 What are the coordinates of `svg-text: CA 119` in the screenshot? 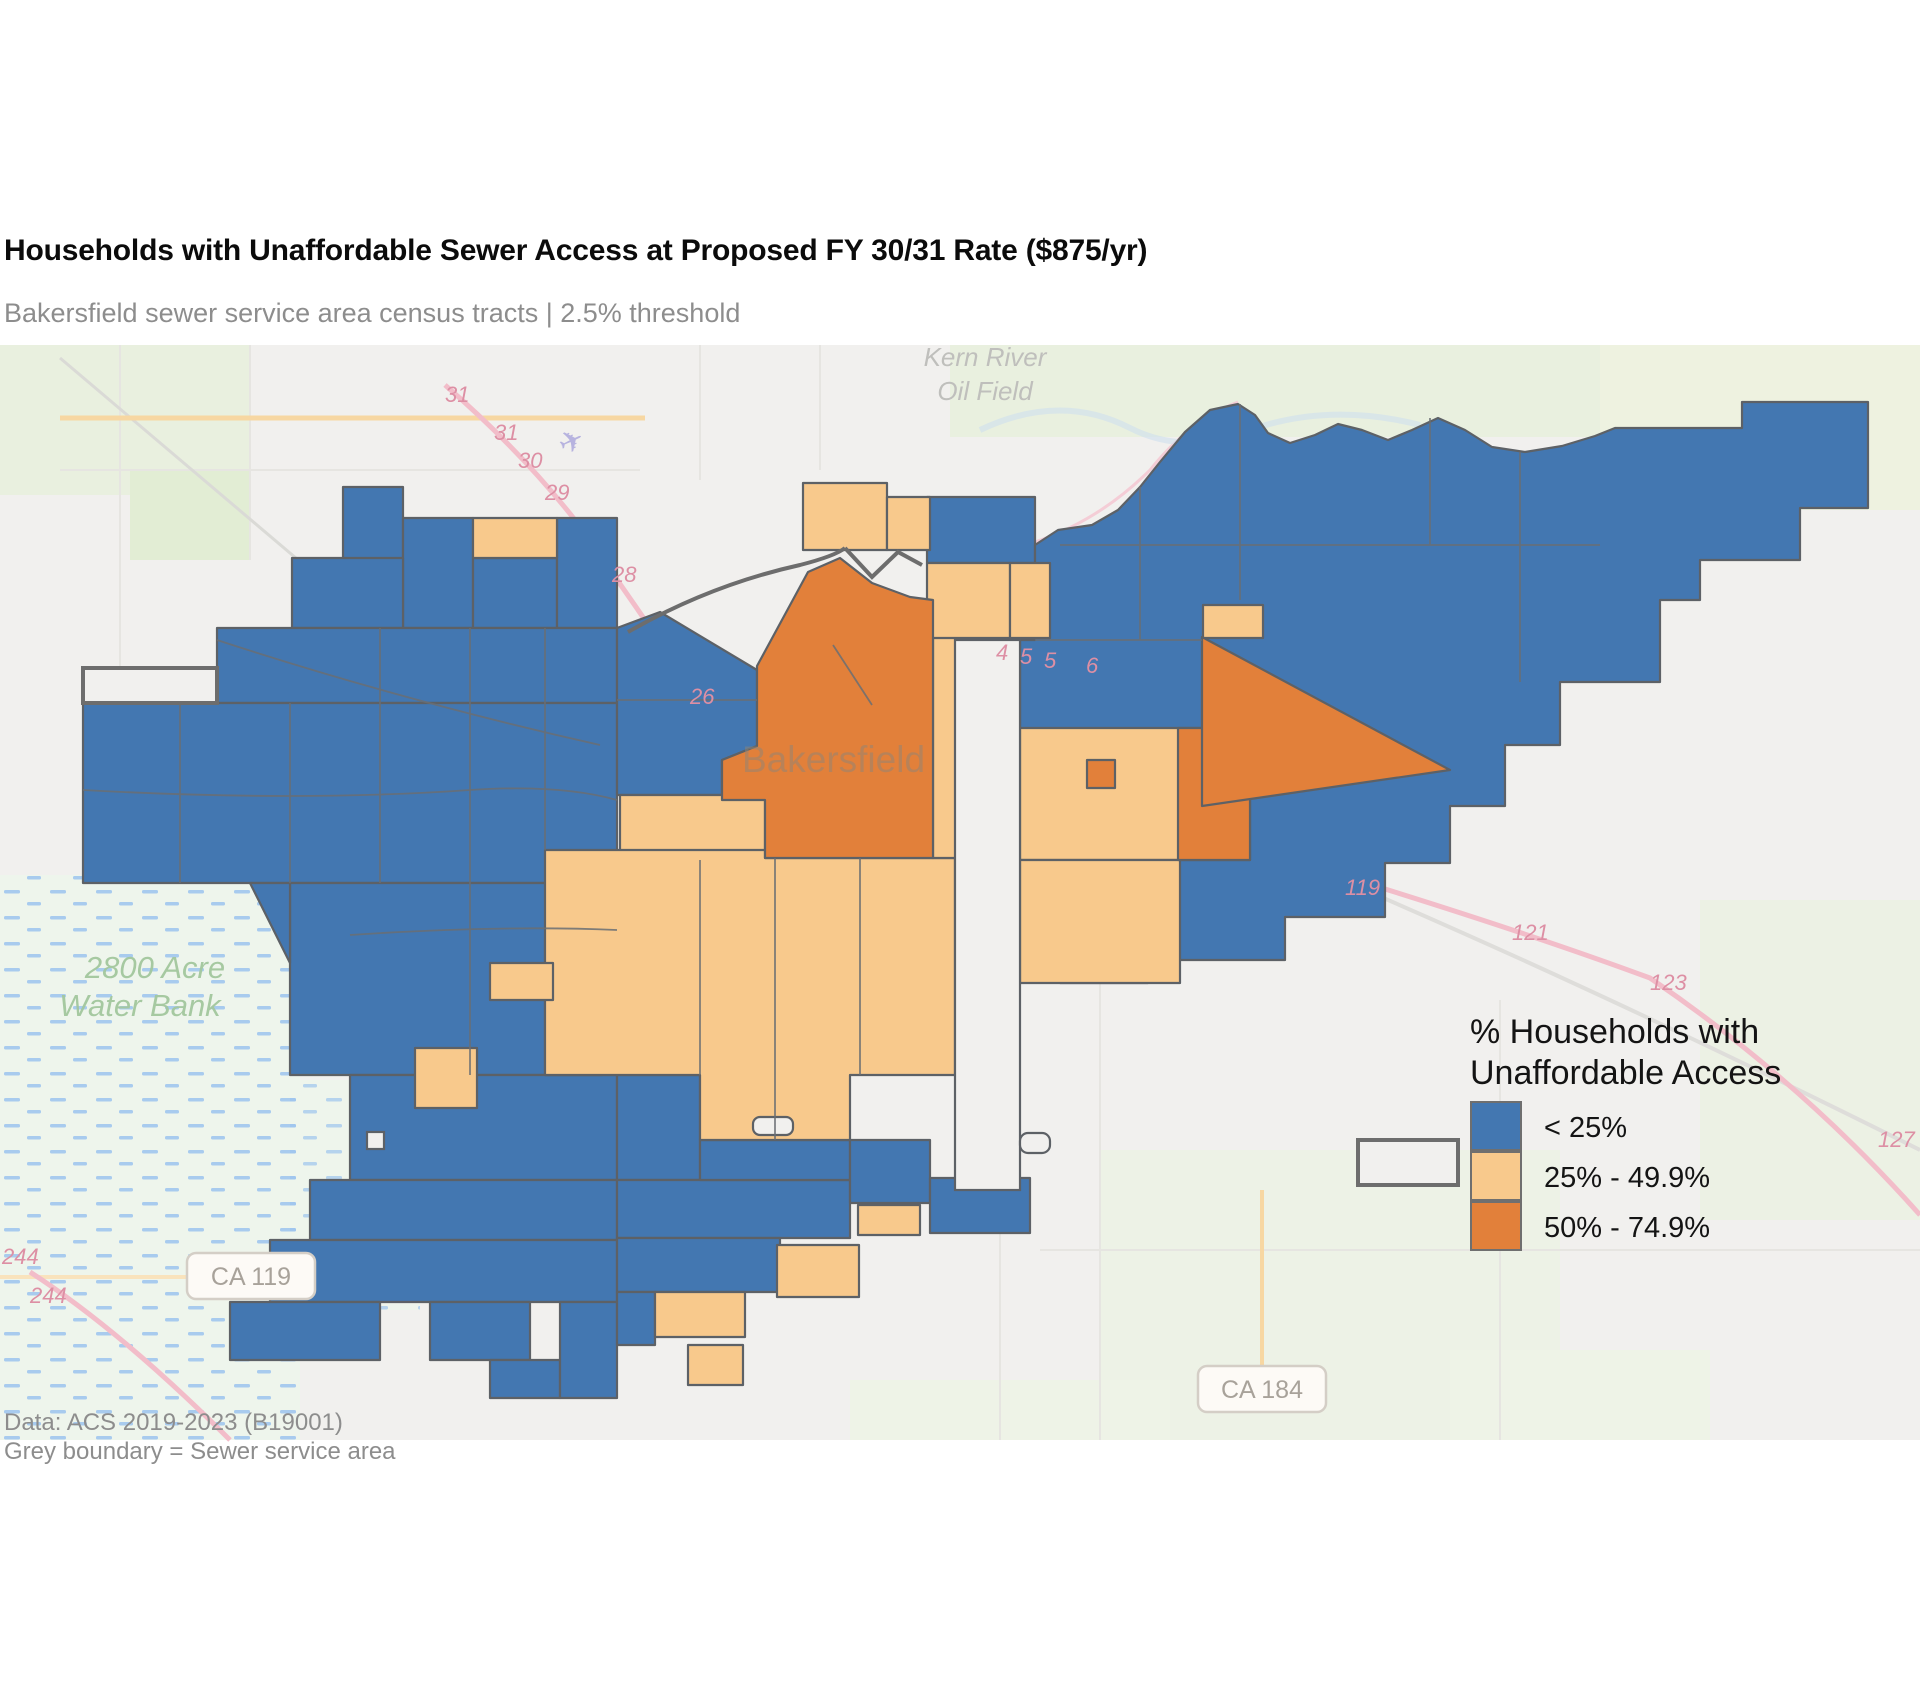 It's located at (251, 1277).